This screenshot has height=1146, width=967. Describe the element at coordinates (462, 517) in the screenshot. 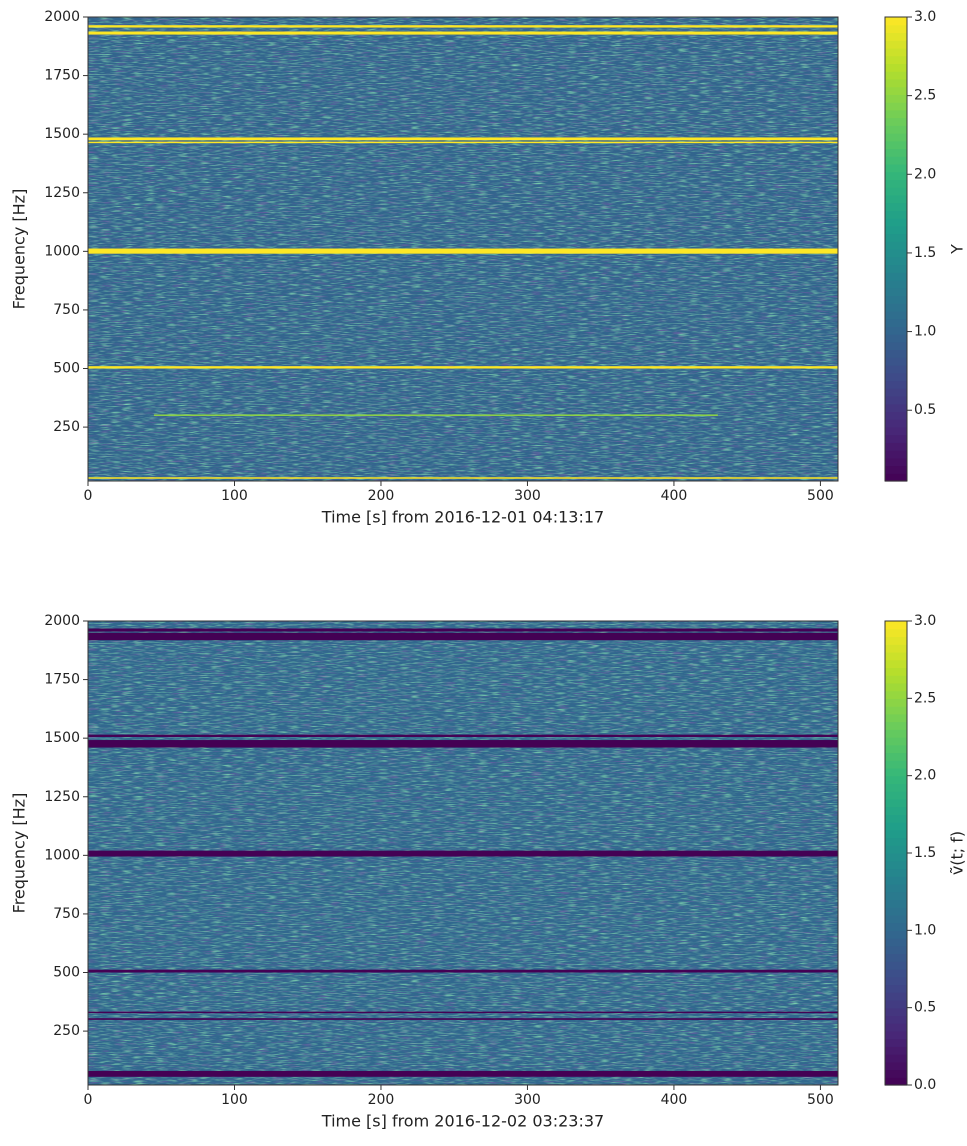

I see `x-axis-label: Time [s] from 2016-12-01 04:13:17` at that location.